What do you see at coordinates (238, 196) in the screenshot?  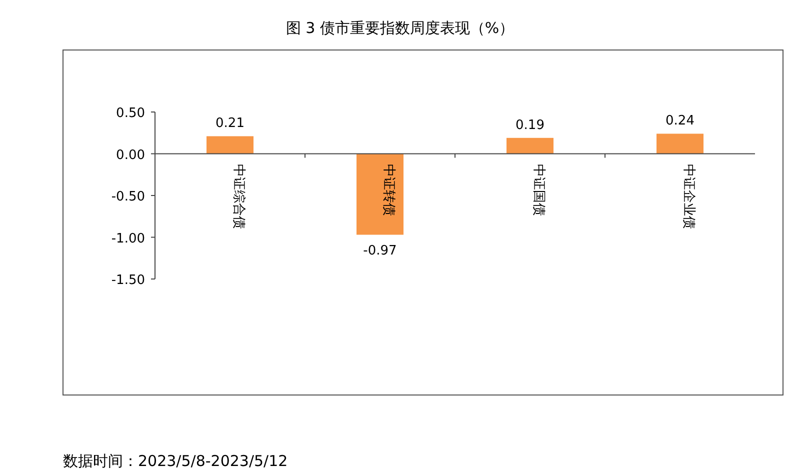 I see `x-tick-label: 中证综合债` at bounding box center [238, 196].